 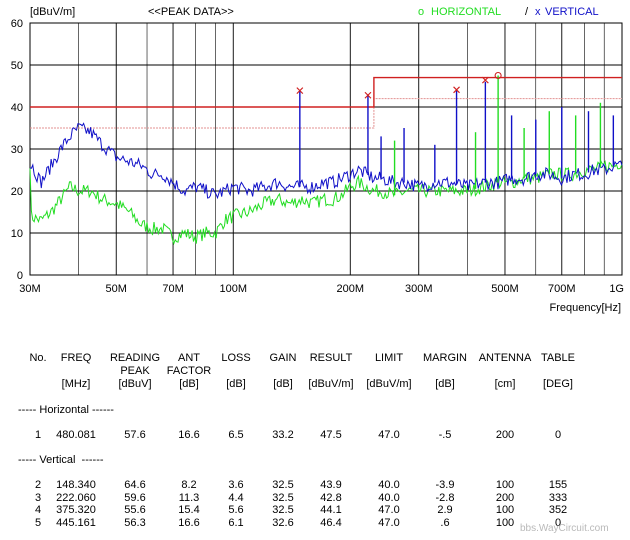 I want to click on table-cell: 200, so click(x=505, y=435).